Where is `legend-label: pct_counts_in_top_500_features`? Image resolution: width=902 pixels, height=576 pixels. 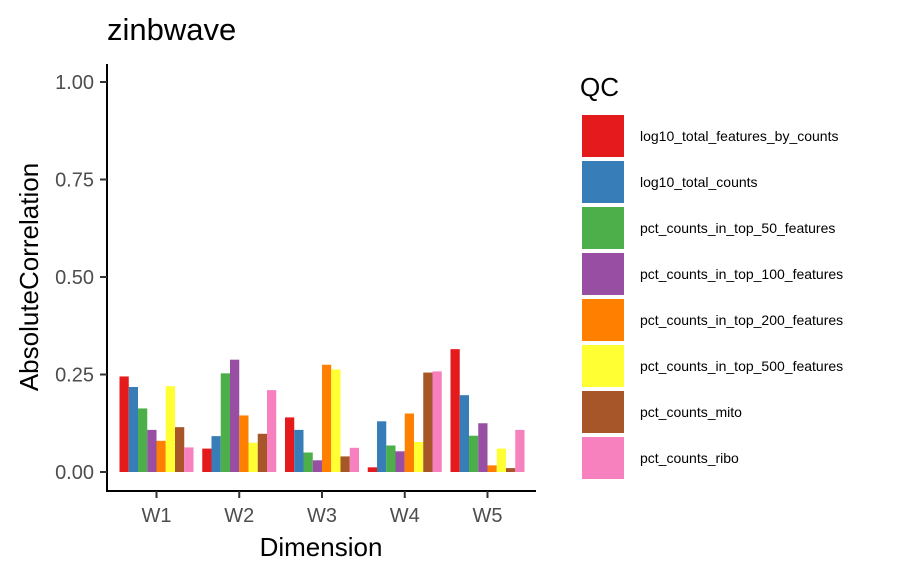
legend-label: pct_counts_in_top_500_features is located at coordinates (741, 366).